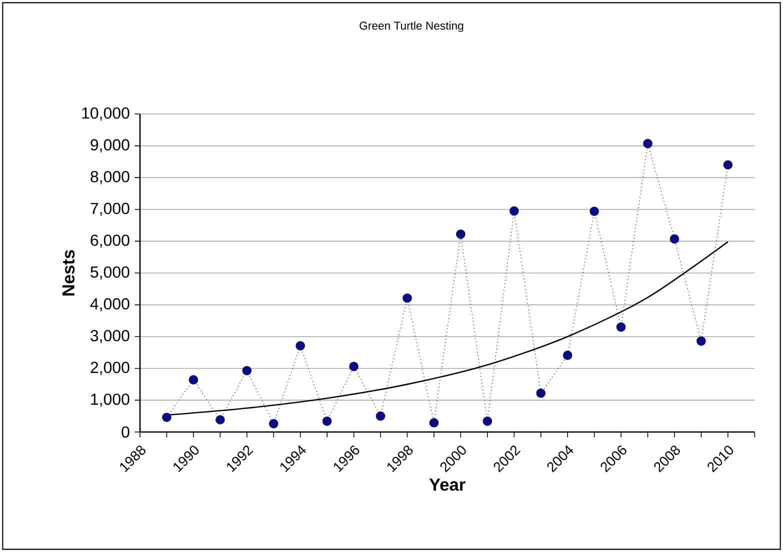 This screenshot has width=783, height=552. Describe the element at coordinates (110, 241) in the screenshot. I see `y-tick-label: 6,000` at that location.